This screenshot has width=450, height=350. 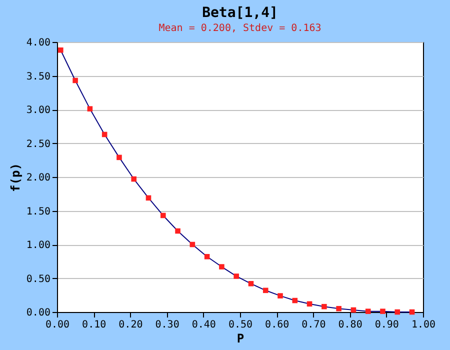 I want to click on x-tick-label: 0.30, so click(x=167, y=325).